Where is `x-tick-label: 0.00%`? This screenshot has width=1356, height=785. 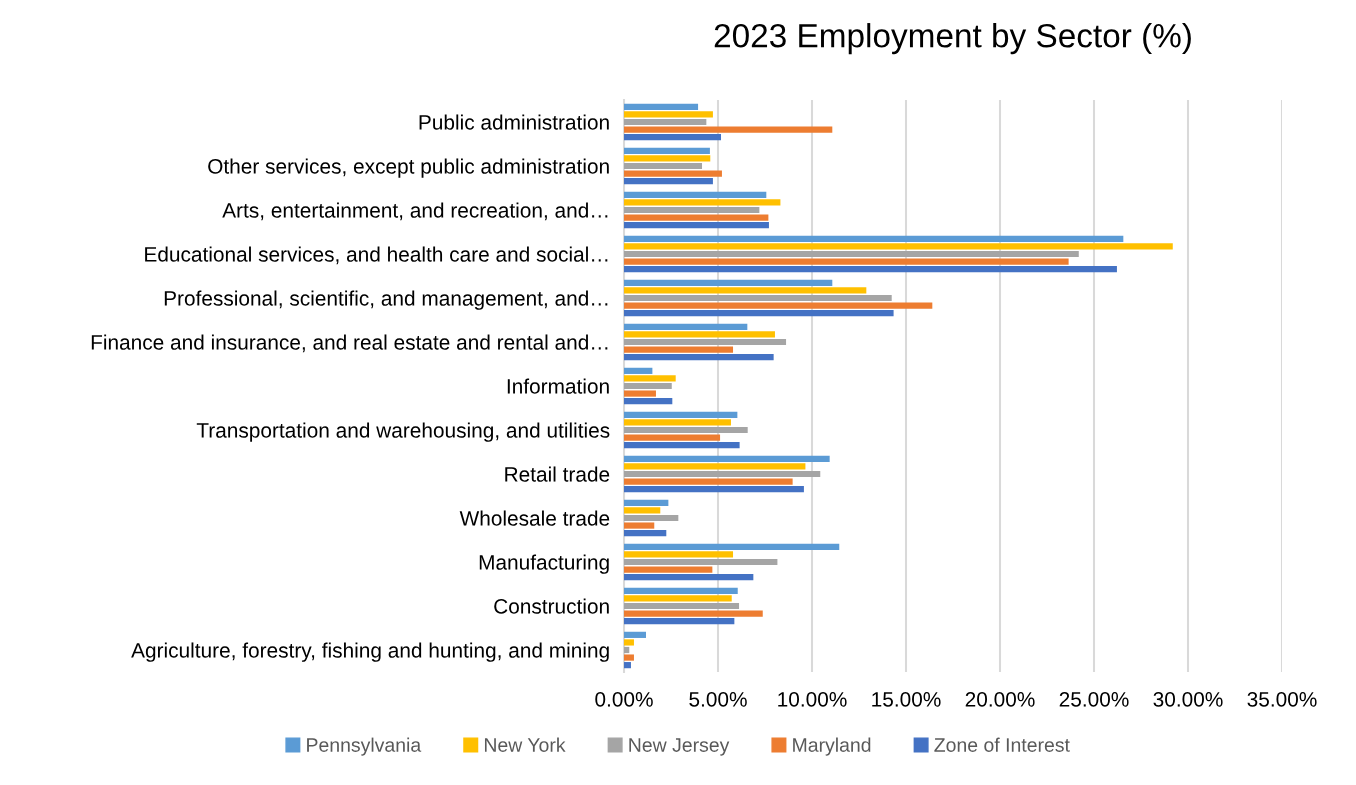
x-tick-label: 0.00% is located at coordinates (624, 699).